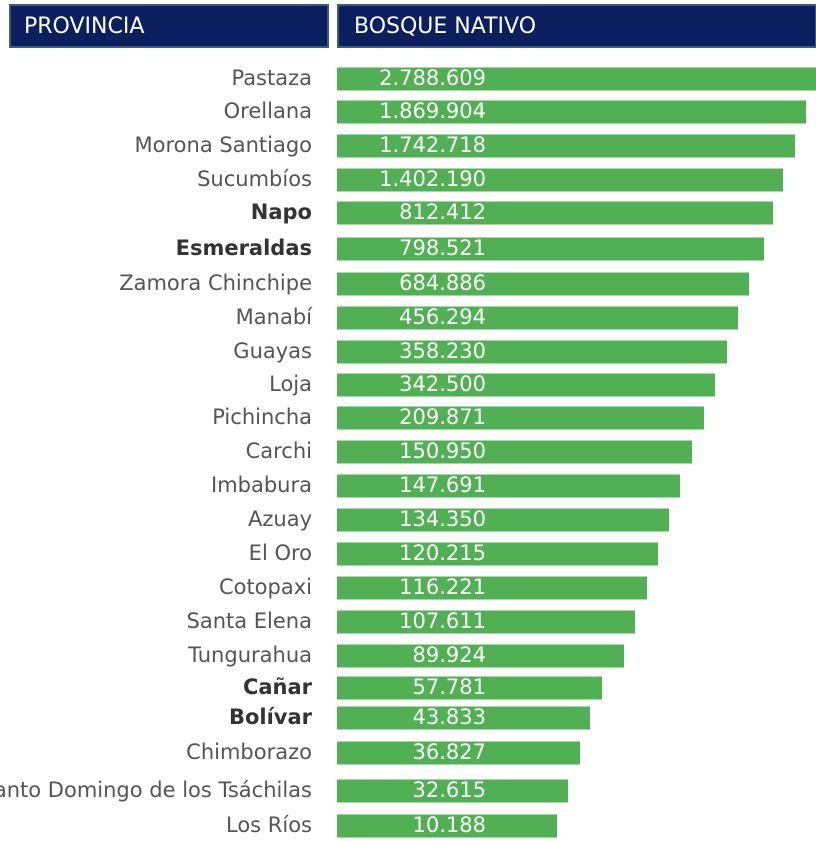 Image resolution: width=816 pixels, height=841 pixels. Describe the element at coordinates (223, 145) in the screenshot. I see `province-label: Morona Santiago` at that location.